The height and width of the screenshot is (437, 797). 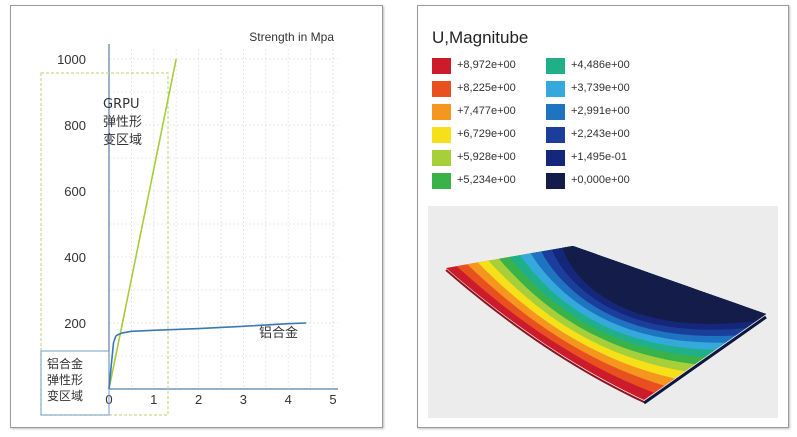 I want to click on y-tick-label: 400, so click(x=75, y=257).